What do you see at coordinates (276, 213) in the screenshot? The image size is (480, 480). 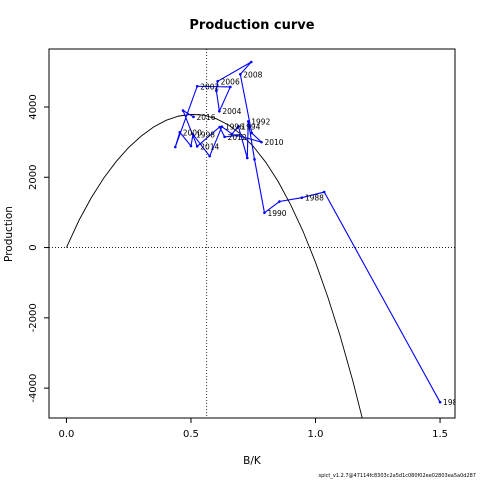 I see `year-label: 1990` at bounding box center [276, 213].